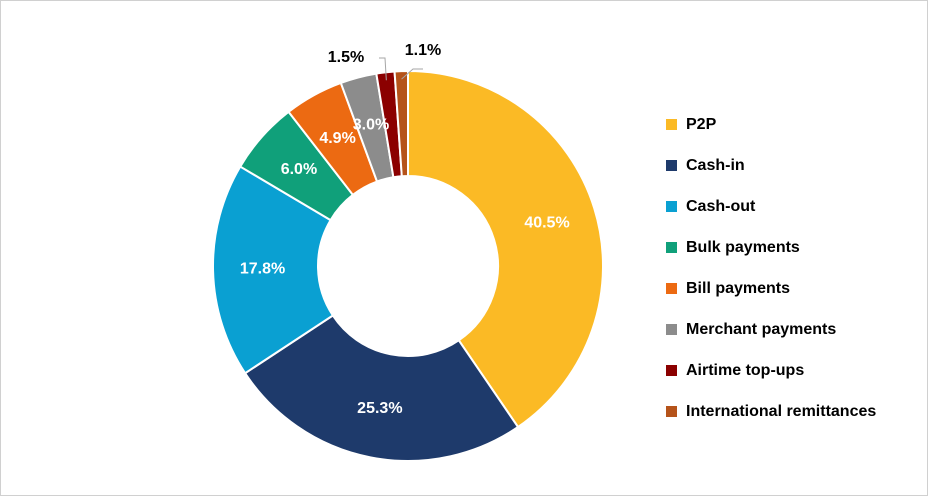 This screenshot has height=497, width=928. Describe the element at coordinates (412, 74) in the screenshot. I see `leader-line-international-remittances` at that location.